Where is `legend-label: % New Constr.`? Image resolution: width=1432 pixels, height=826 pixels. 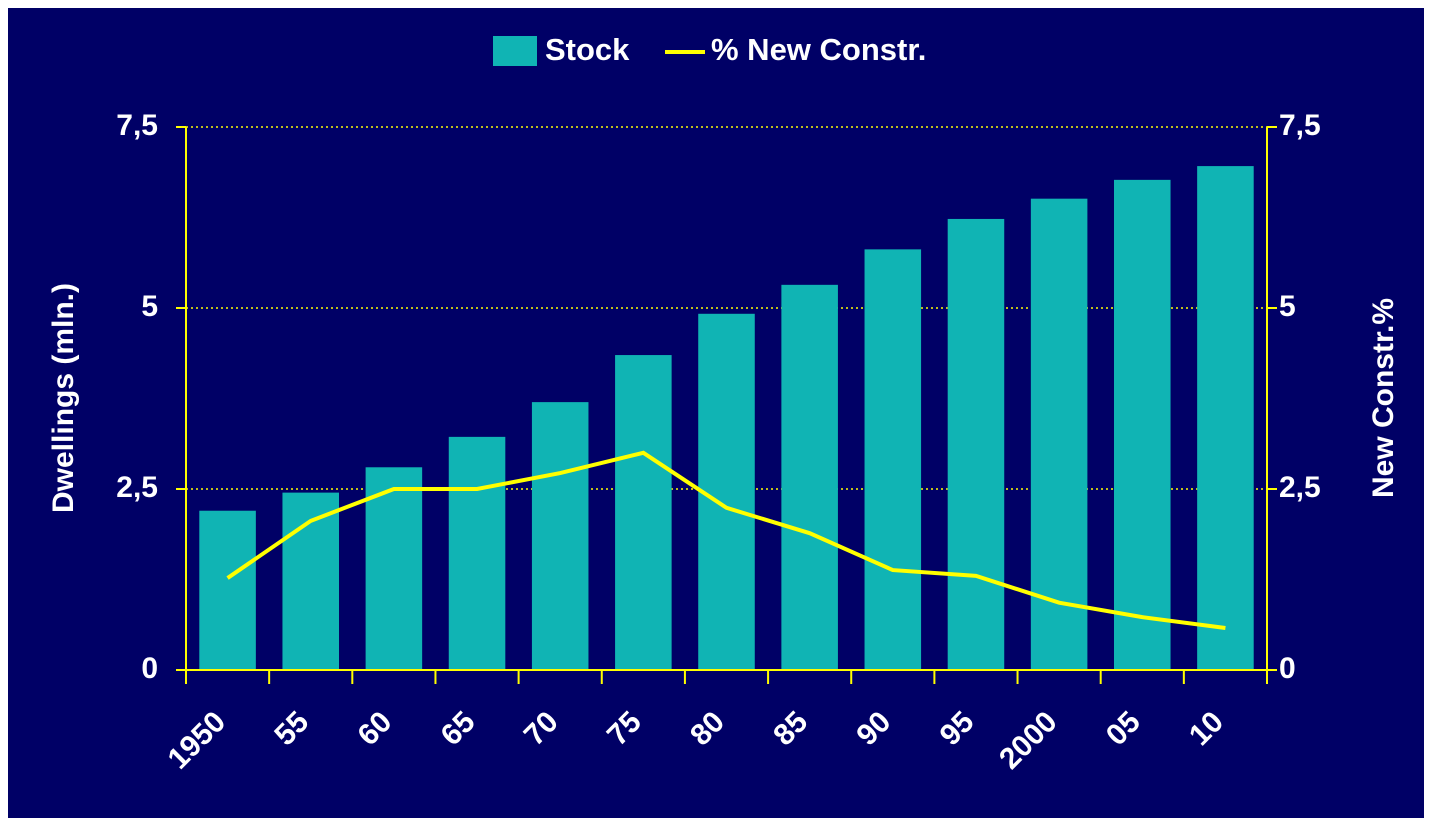
legend-label: % New Constr. is located at coordinates (818, 49).